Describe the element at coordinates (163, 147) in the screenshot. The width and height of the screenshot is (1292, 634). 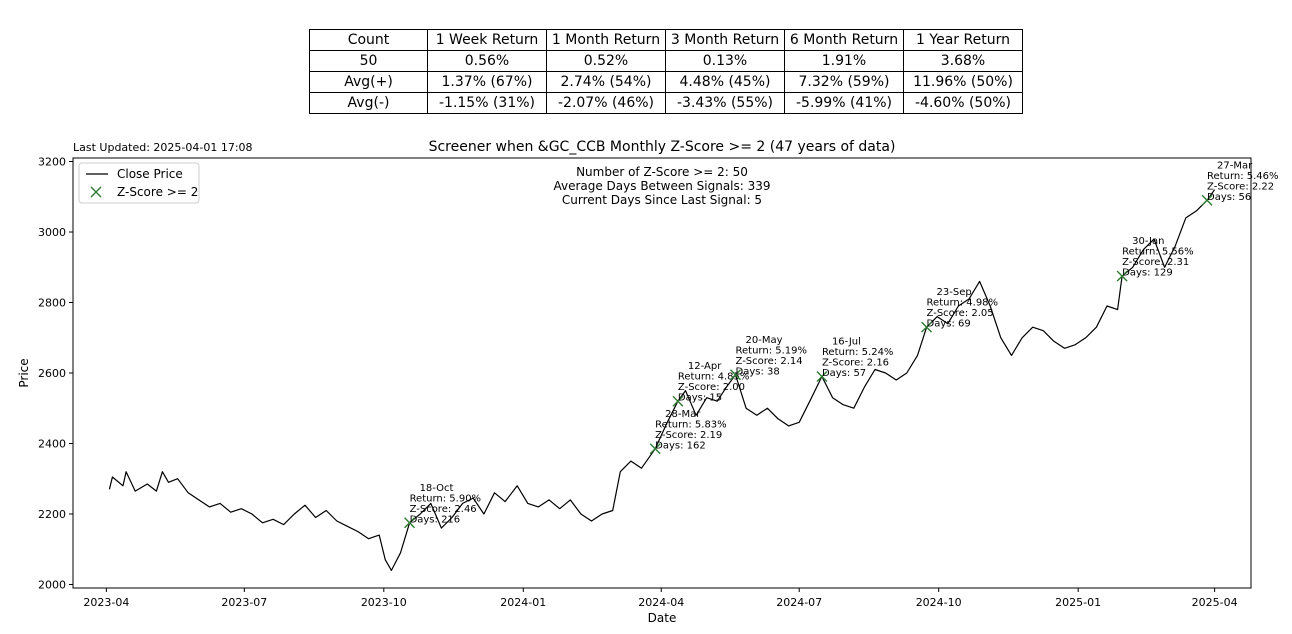
I see `last-updated-label: Last Updated: 2025-04-01 17:08` at that location.